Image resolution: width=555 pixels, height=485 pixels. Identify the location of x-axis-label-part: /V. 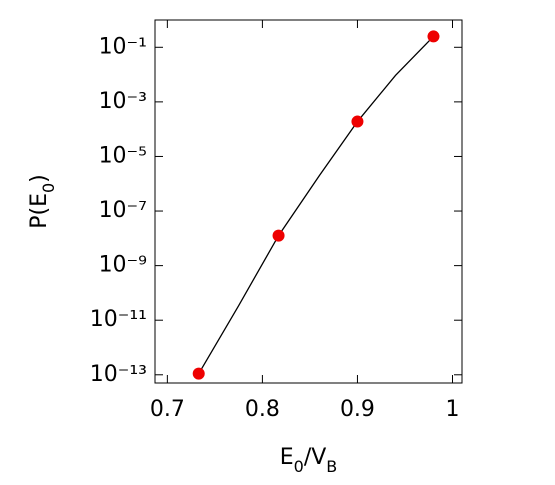
(315, 457).